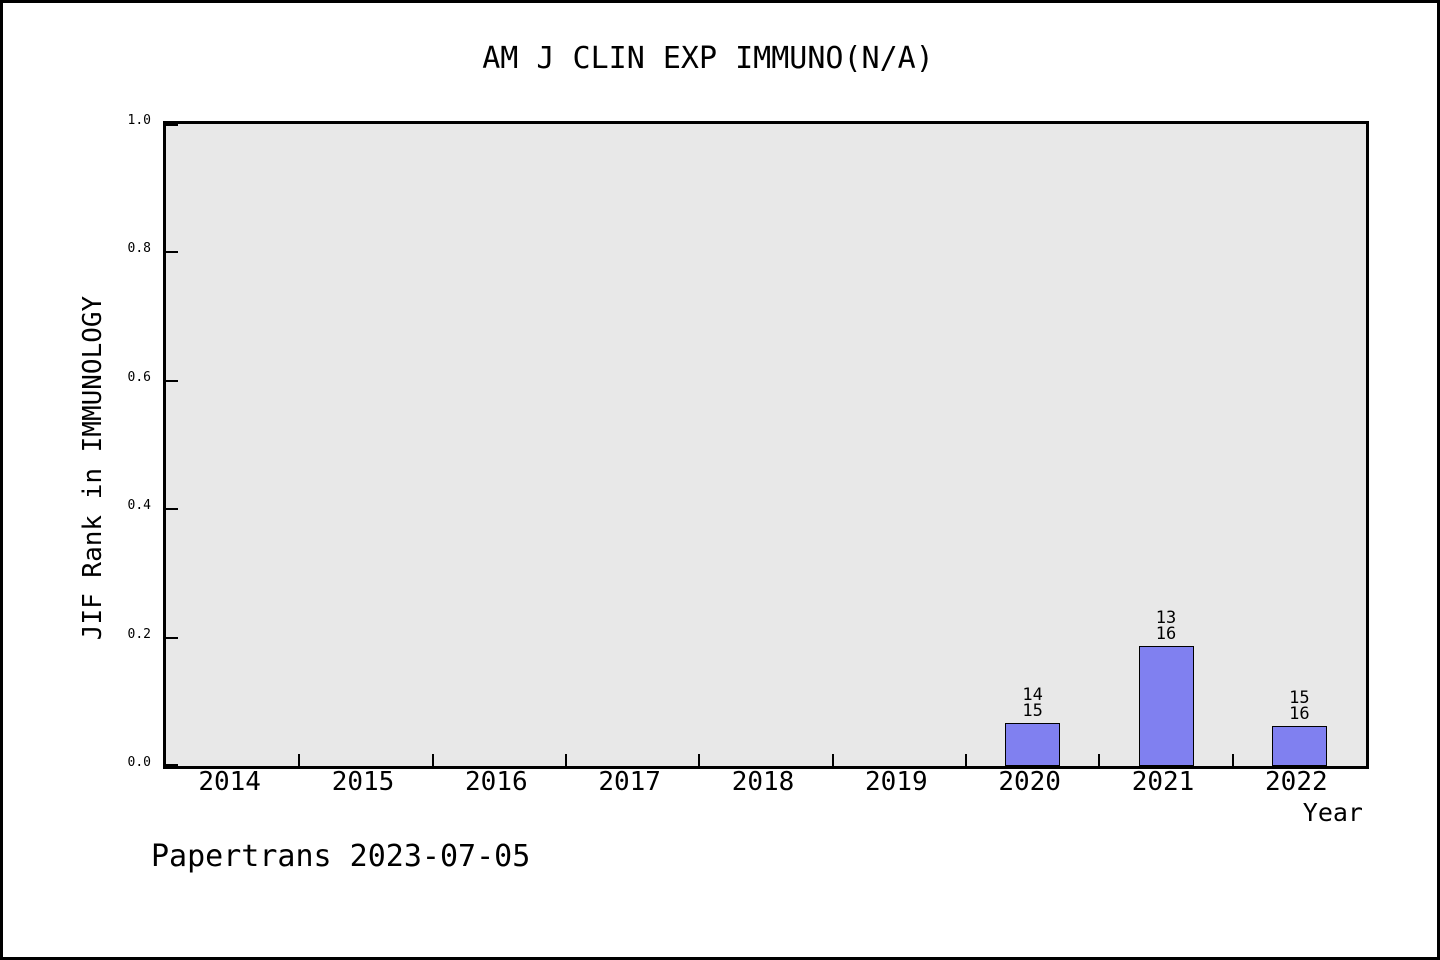 The height and width of the screenshot is (960, 1440). I want to click on bar-label: 14 15, so click(1033, 703).